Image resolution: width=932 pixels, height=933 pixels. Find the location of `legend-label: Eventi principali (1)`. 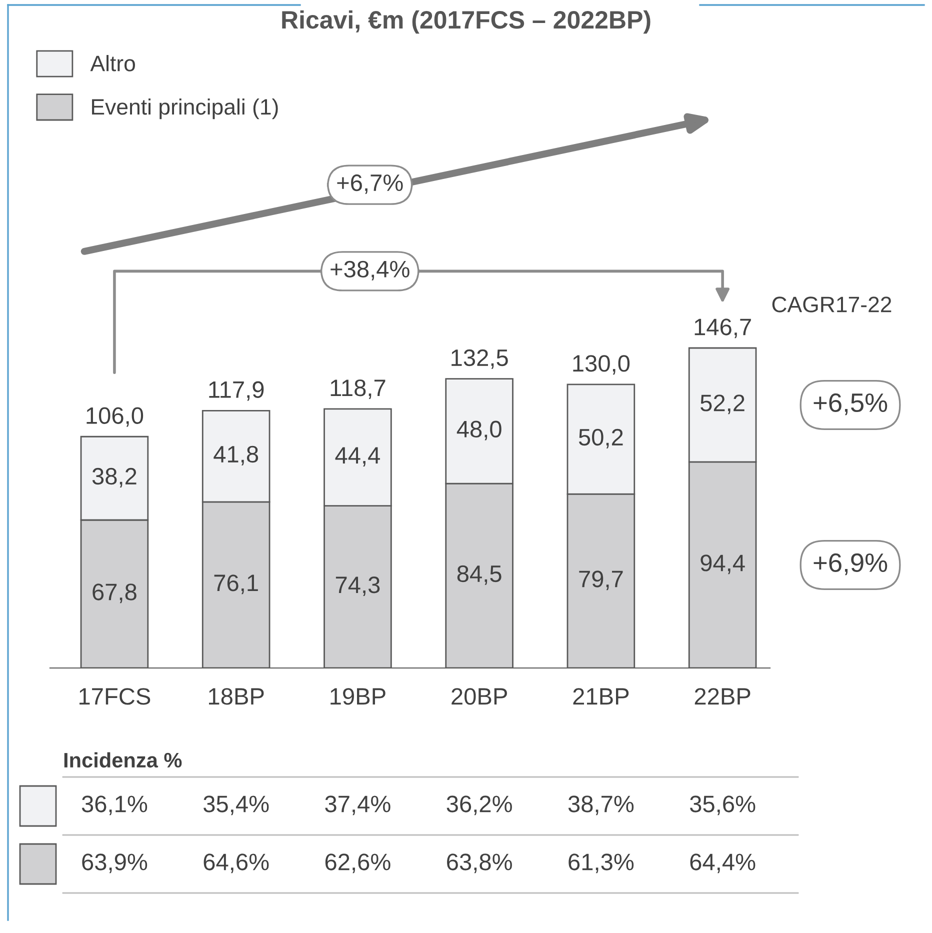

legend-label: Eventi principali (1) is located at coordinates (185, 109).